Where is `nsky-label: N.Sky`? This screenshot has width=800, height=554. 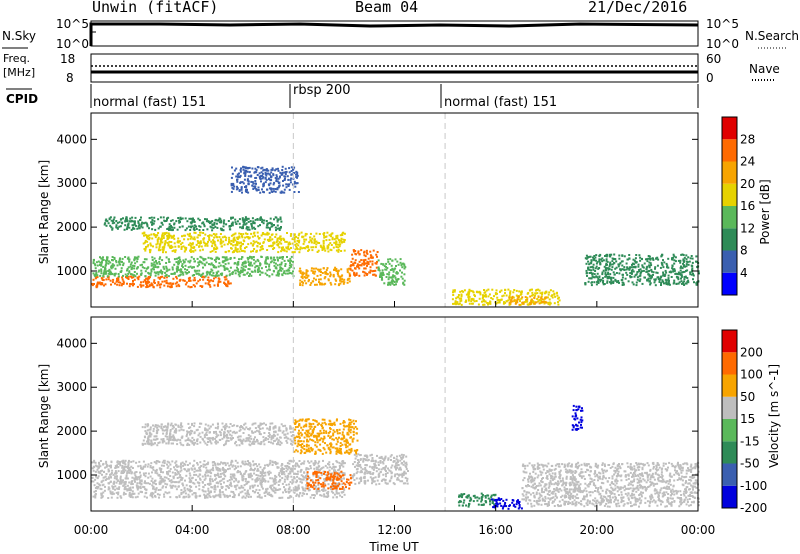 nsky-label: N.Sky is located at coordinates (19, 36).